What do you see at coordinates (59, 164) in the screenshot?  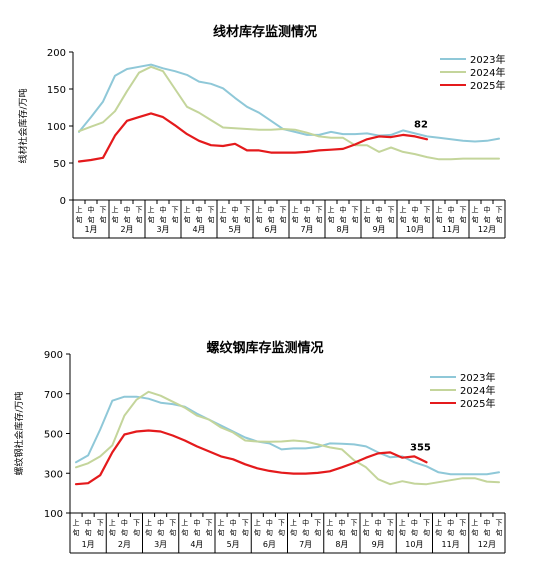 I see `y-tick-label: 50` at bounding box center [59, 164].